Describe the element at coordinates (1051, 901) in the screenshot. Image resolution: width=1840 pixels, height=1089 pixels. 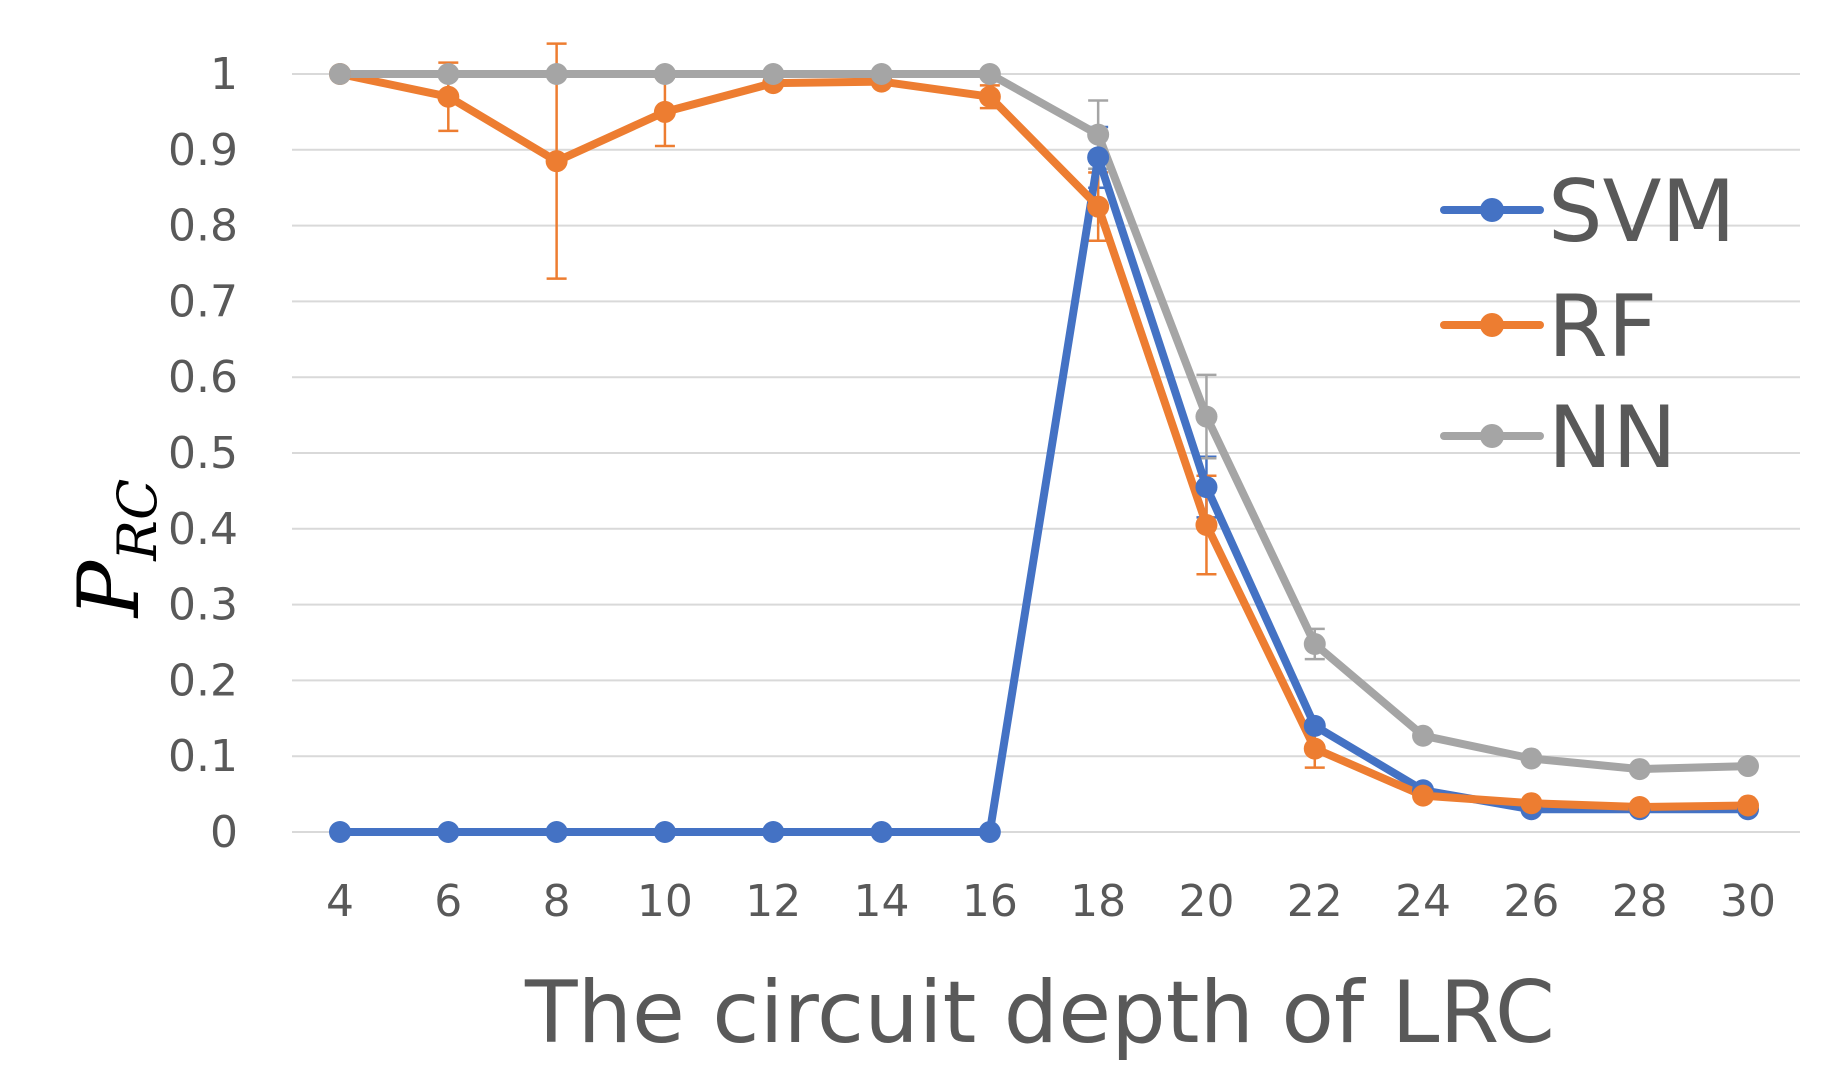
I see `x-axis-tick-labels: 4 6 8 10 12 14 16 18 20 22 24 26 28 30` at that location.